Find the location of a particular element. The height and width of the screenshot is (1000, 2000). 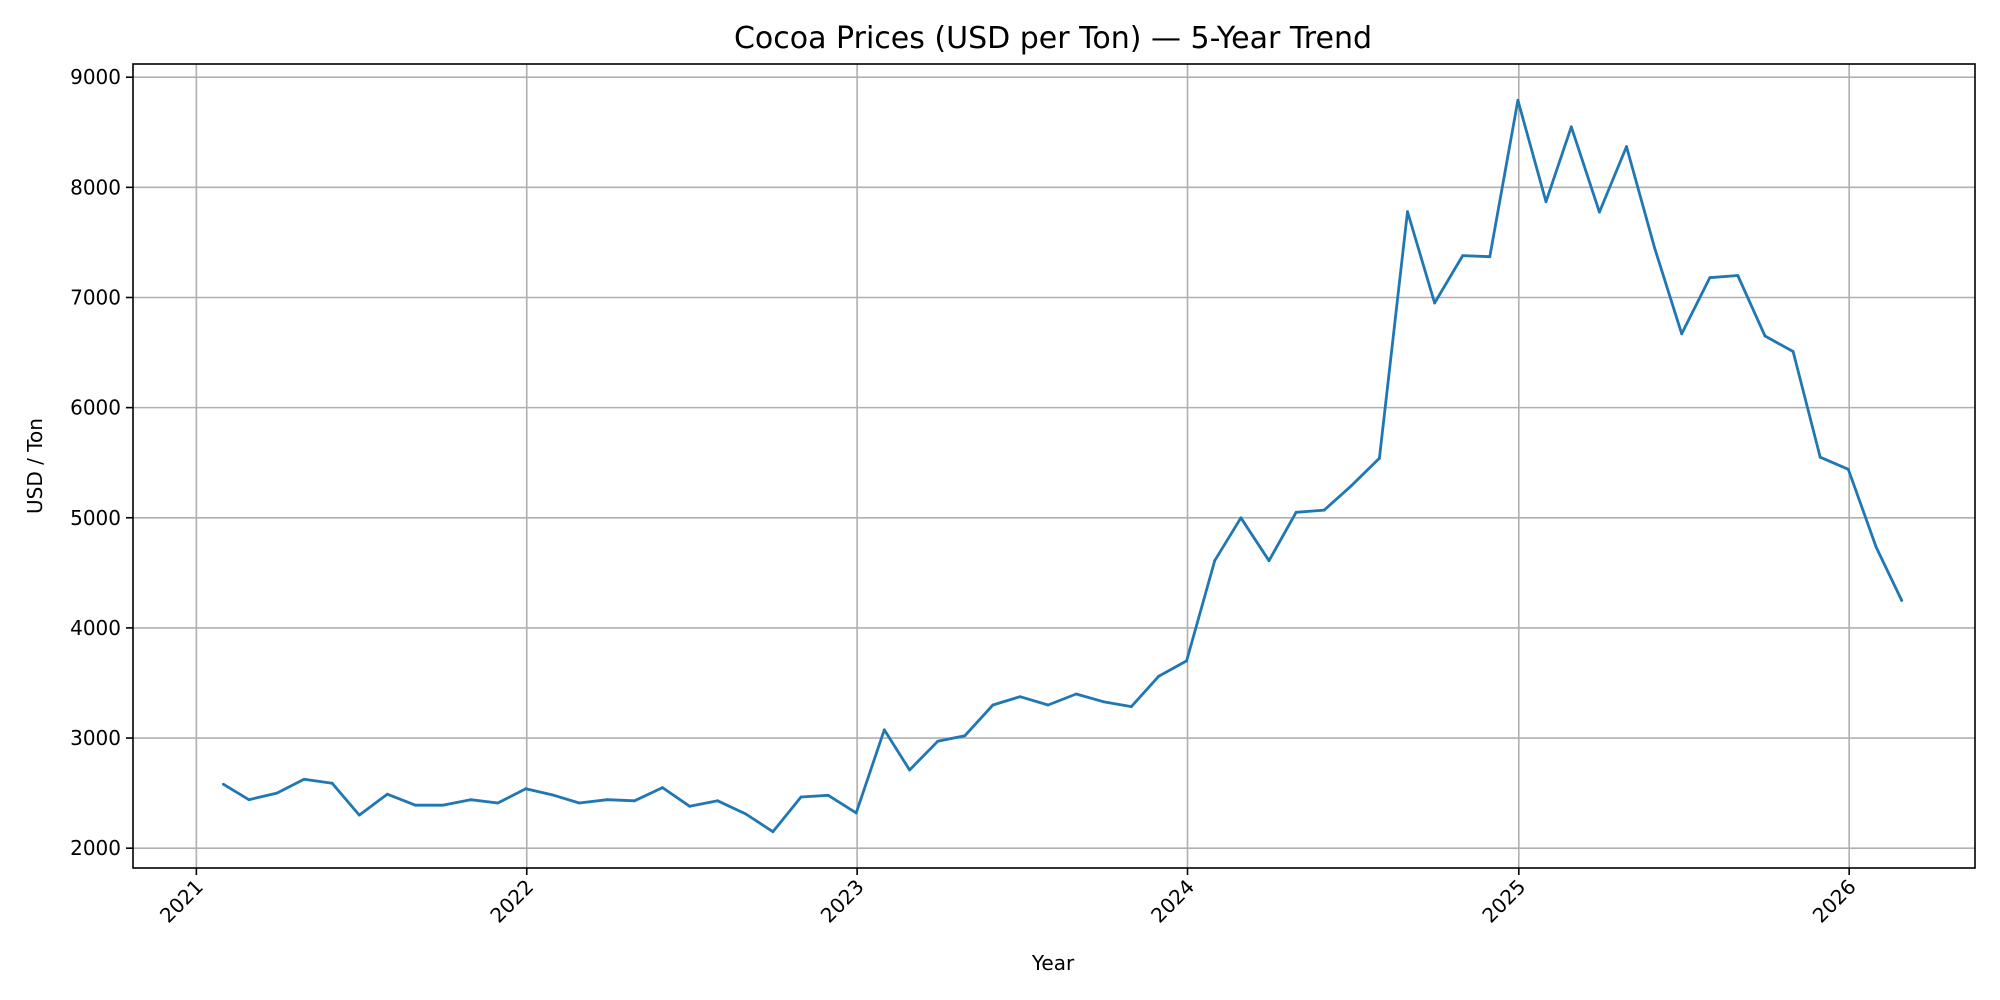

x-tick-label: 2024 is located at coordinates (1172, 901).